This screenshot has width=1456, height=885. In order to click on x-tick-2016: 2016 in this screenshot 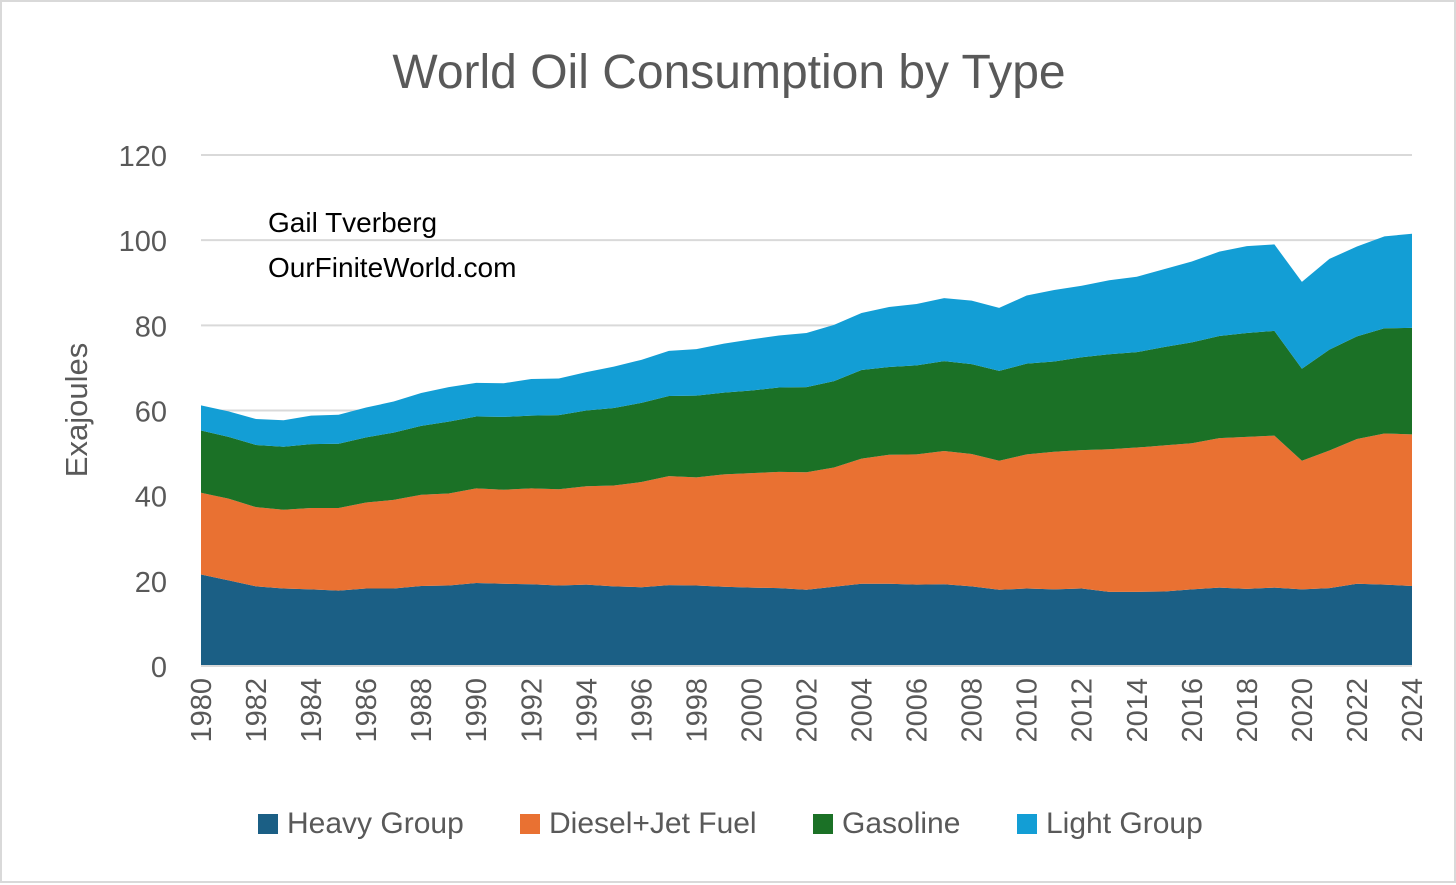, I will do `click(1193, 710)`.